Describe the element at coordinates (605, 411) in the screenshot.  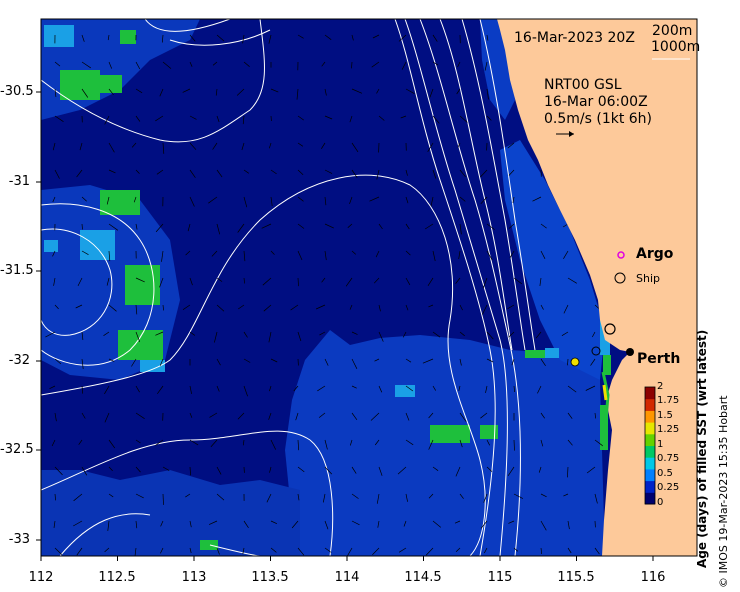
I see `coastal-recent-strip` at that location.